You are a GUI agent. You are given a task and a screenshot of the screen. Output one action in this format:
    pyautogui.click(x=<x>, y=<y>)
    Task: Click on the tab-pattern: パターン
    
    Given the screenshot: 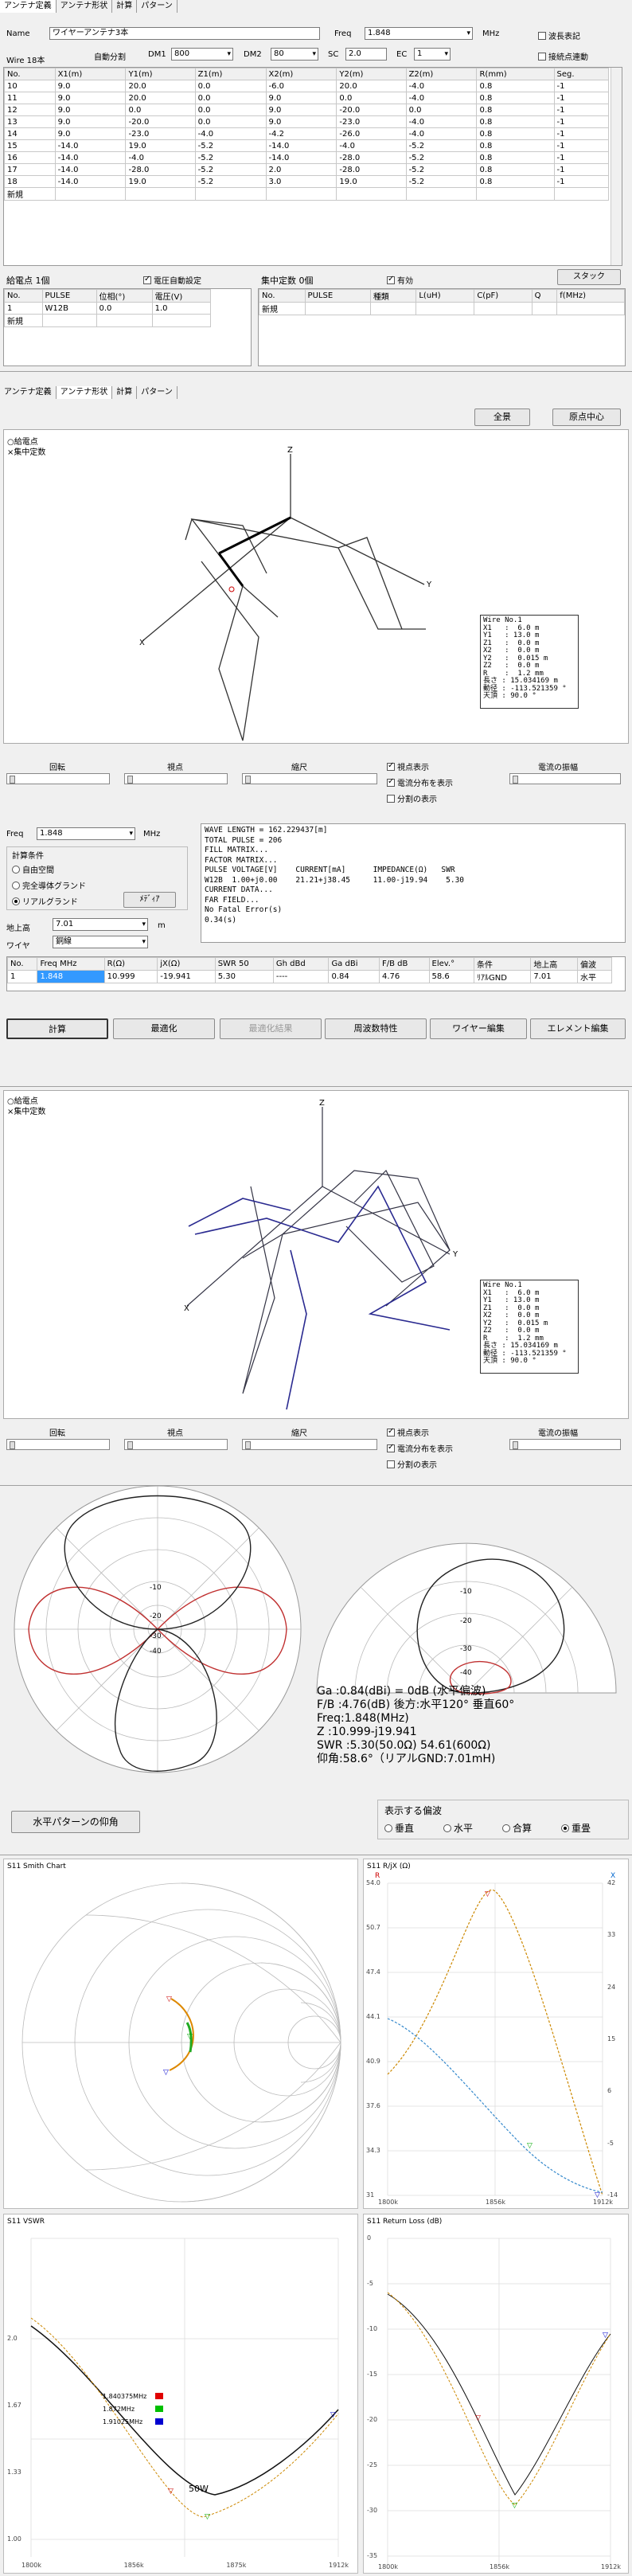 What is the action you would take?
    pyautogui.click(x=158, y=7)
    